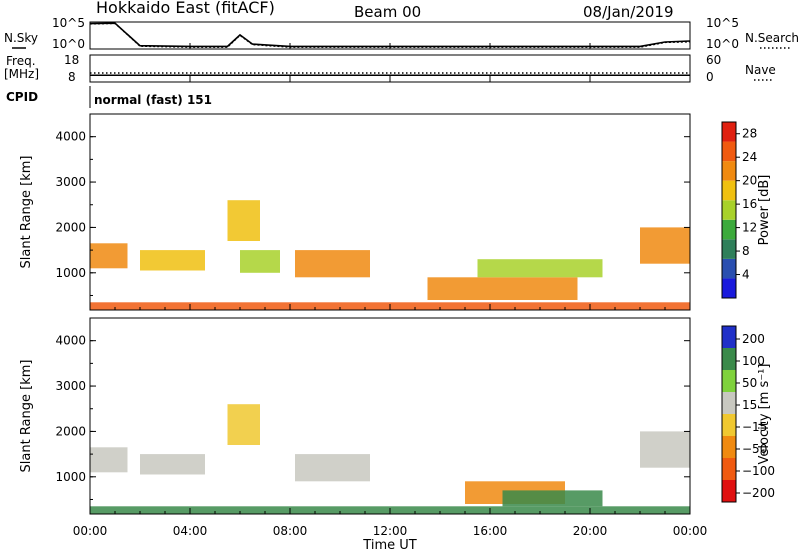 The width and height of the screenshot is (800, 554). What do you see at coordinates (21, 61) in the screenshot?
I see `freq-label: Freq.` at bounding box center [21, 61].